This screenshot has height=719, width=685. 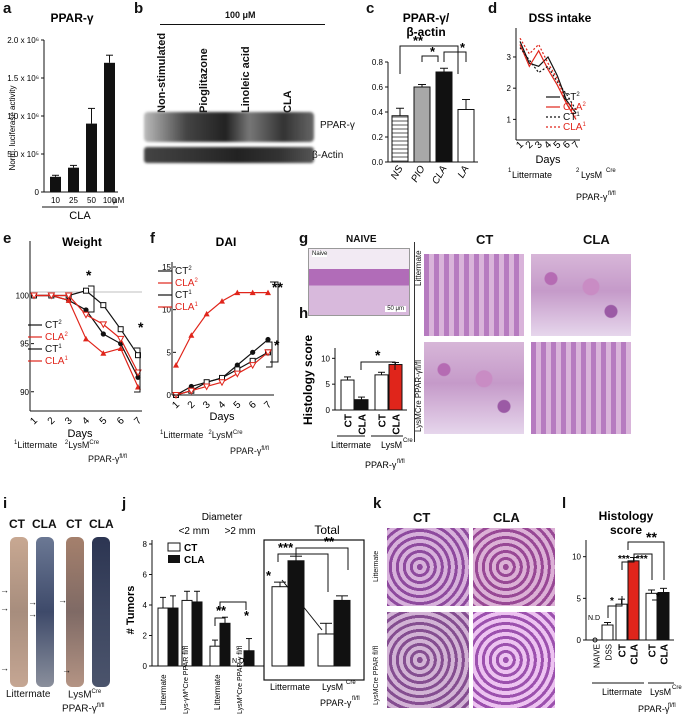 What do you see at coordinates (584, 125) in the screenshot?
I see `chart-d-legend-sup-3: 1` at bounding box center [584, 125].